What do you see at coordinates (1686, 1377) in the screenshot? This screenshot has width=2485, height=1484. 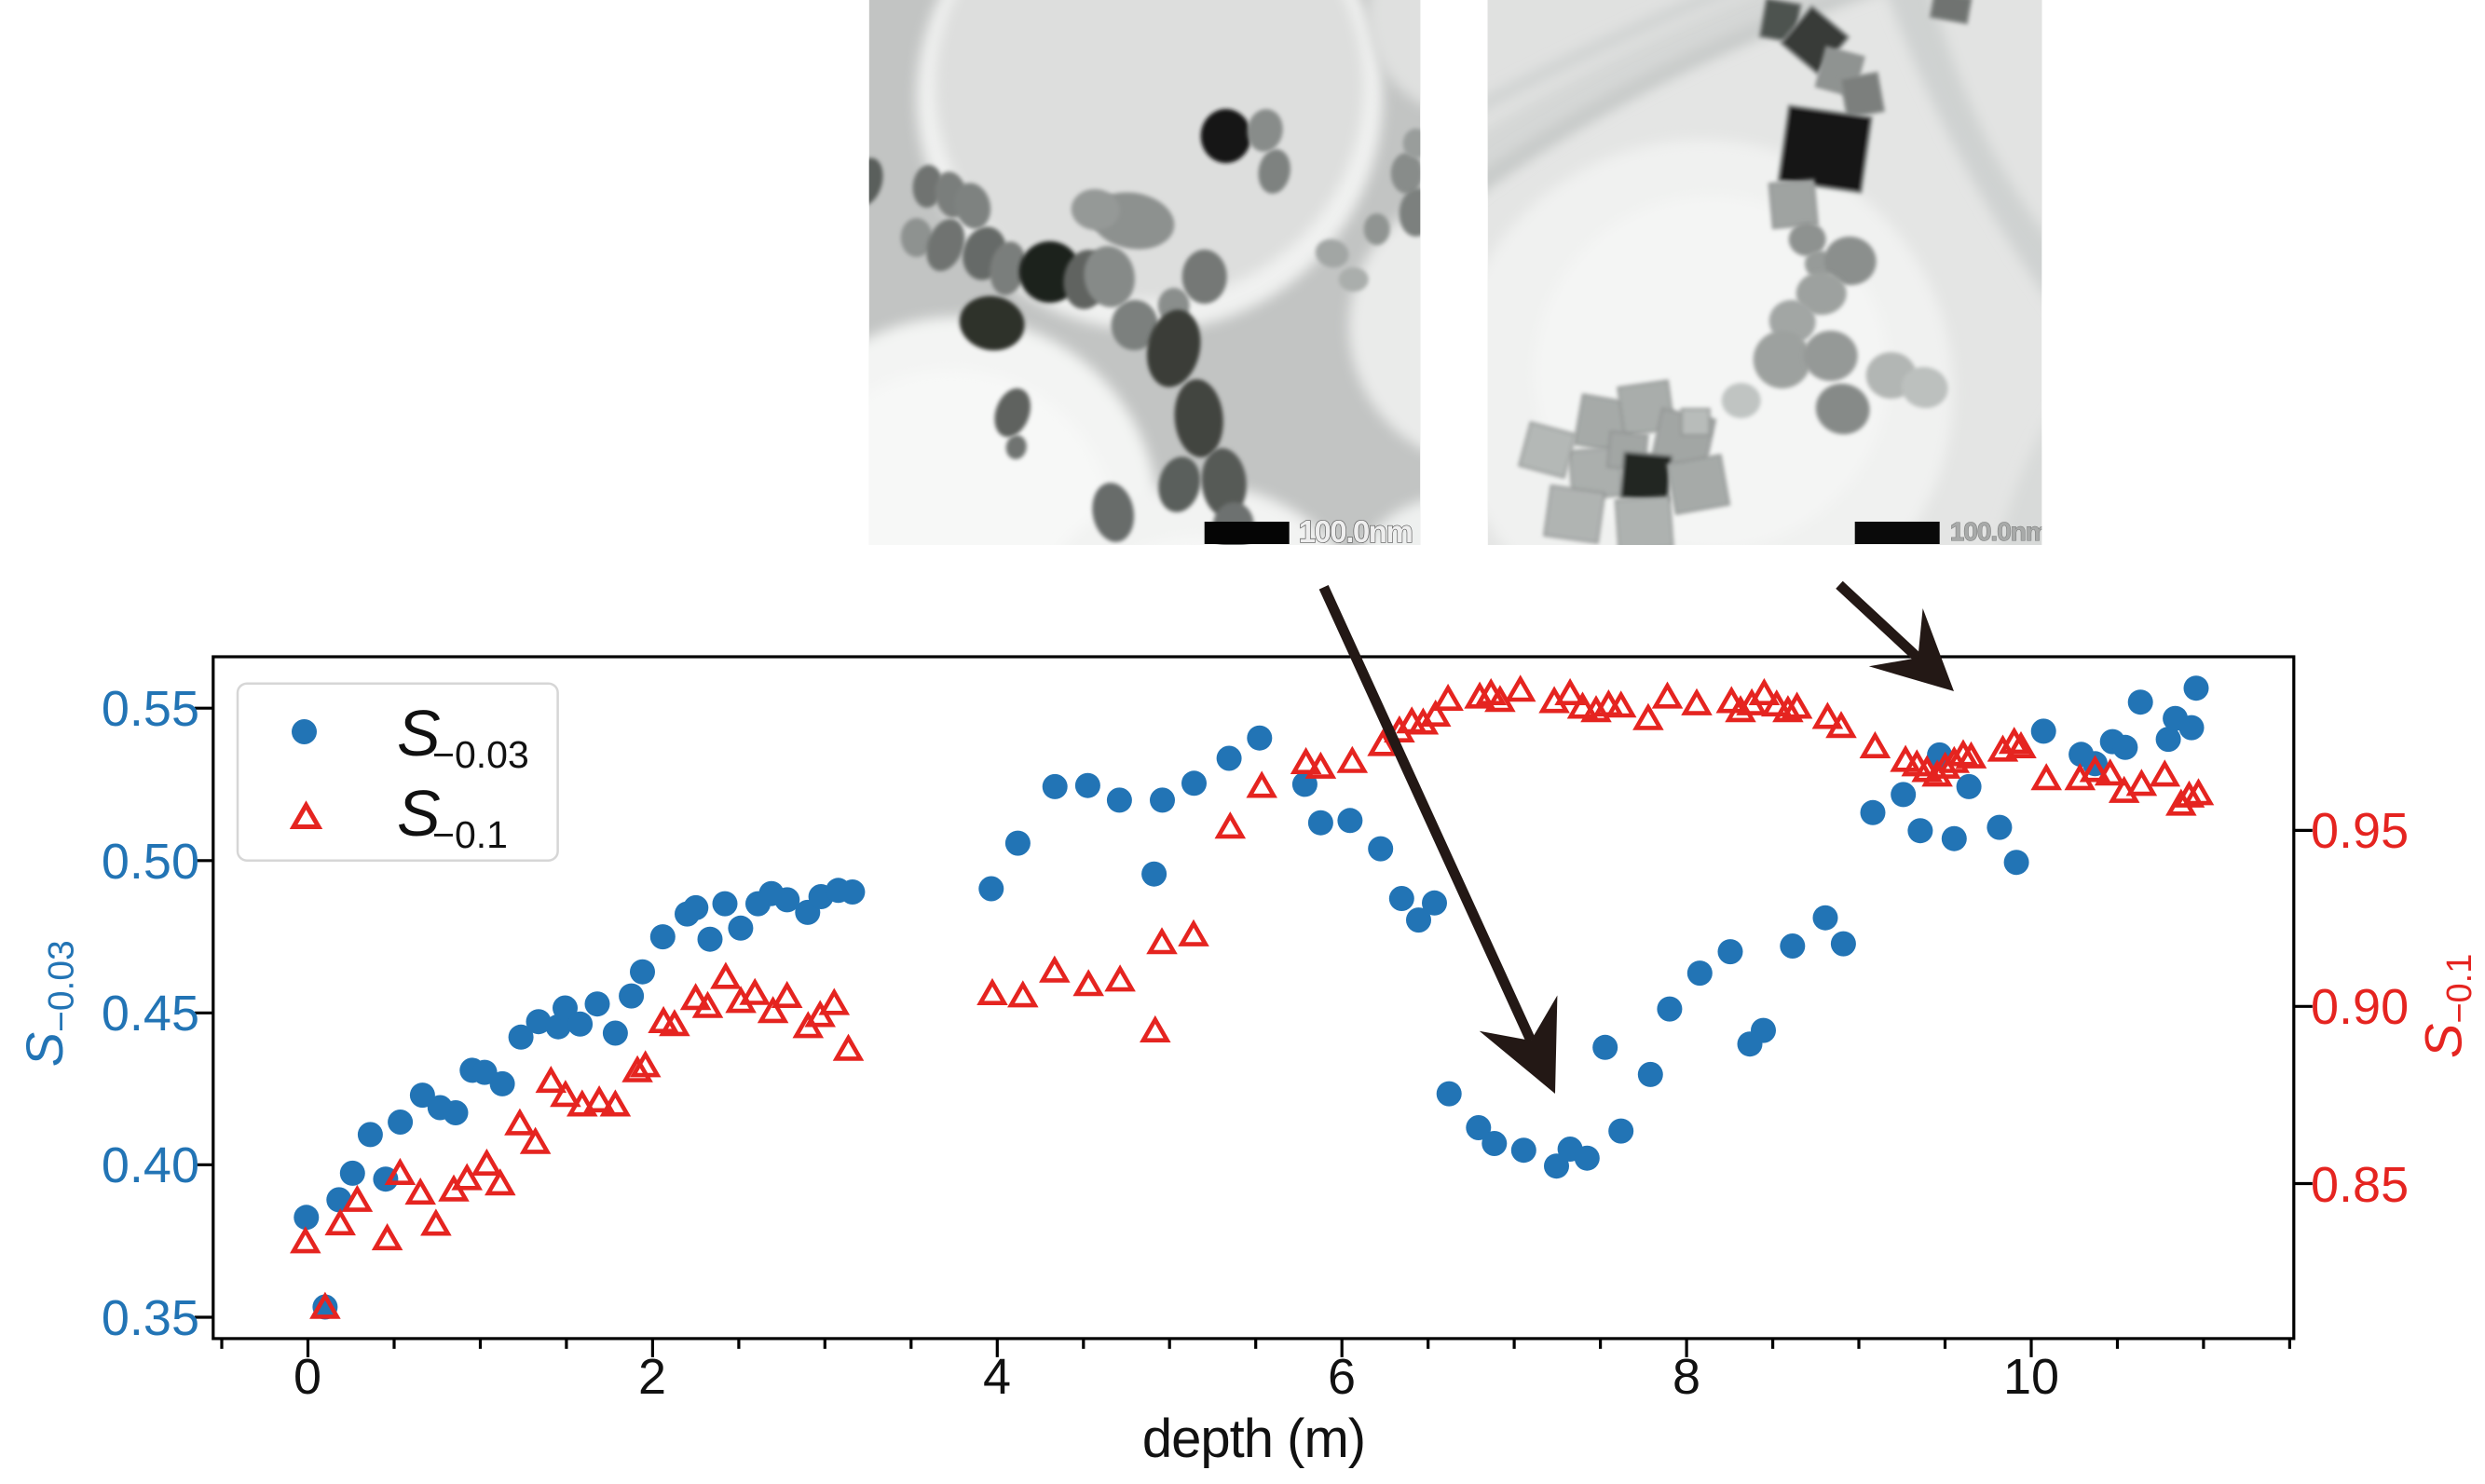 I see `svg-text: 8` at bounding box center [1686, 1377].